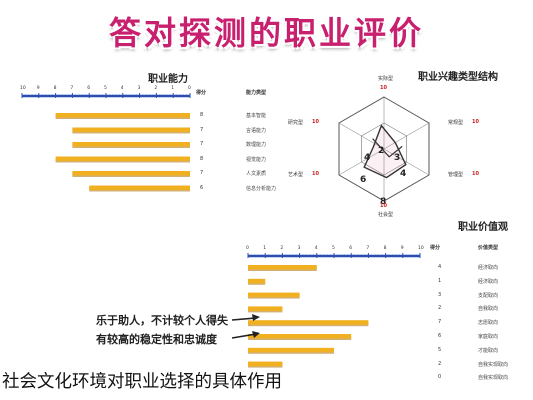 This screenshot has height=400, width=533. Describe the element at coordinates (89, 88) in the screenshot. I see `ability-tick-label: 6` at that location.